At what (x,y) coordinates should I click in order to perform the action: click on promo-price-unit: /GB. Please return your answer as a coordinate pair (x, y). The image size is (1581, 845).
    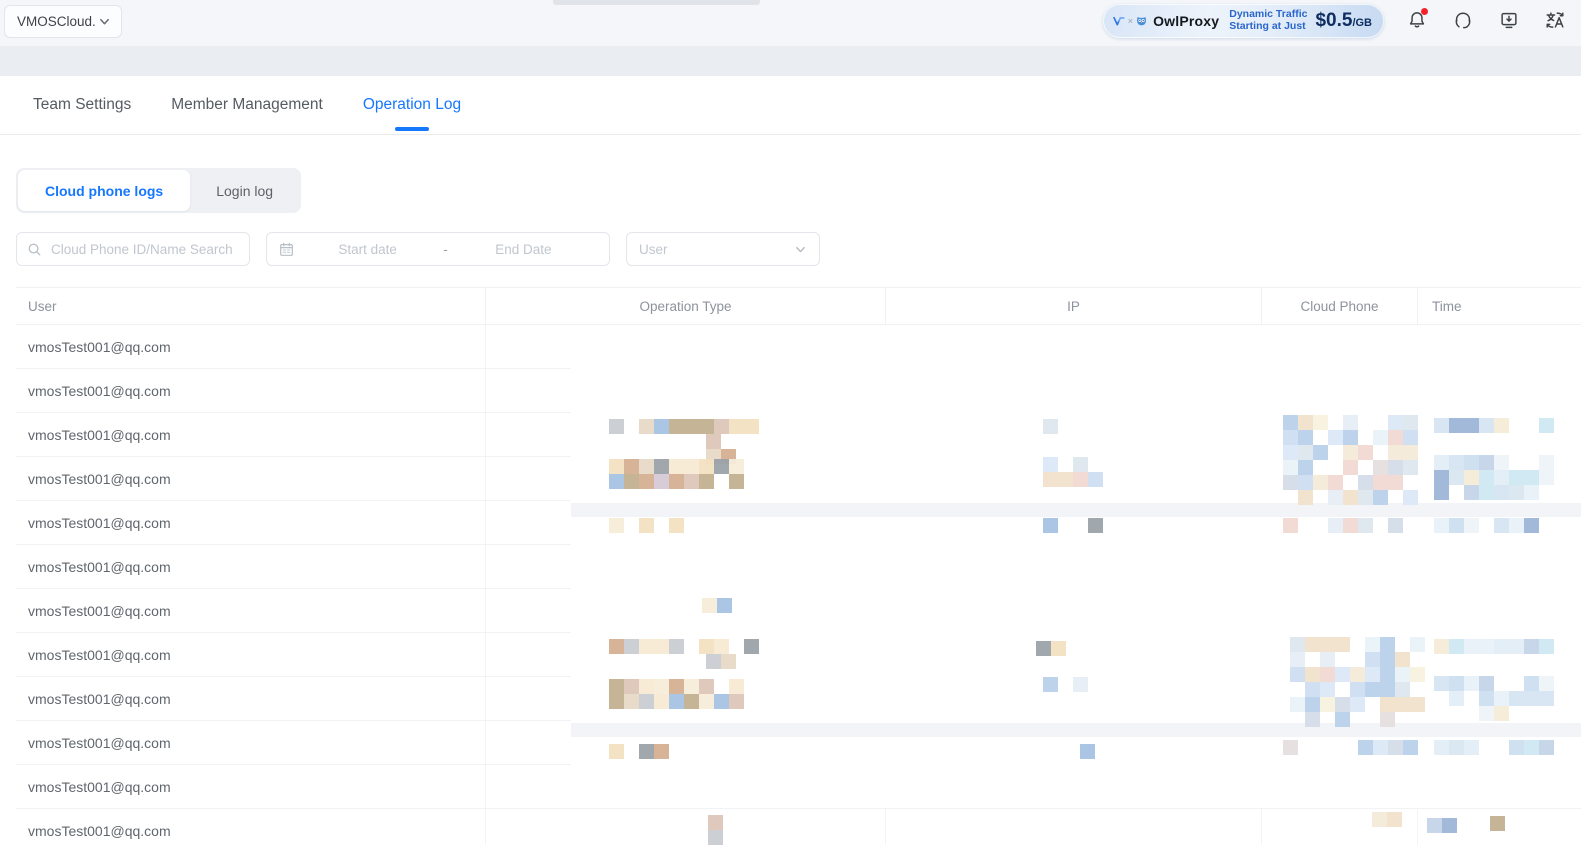
    Looking at the image, I should click on (1362, 23).